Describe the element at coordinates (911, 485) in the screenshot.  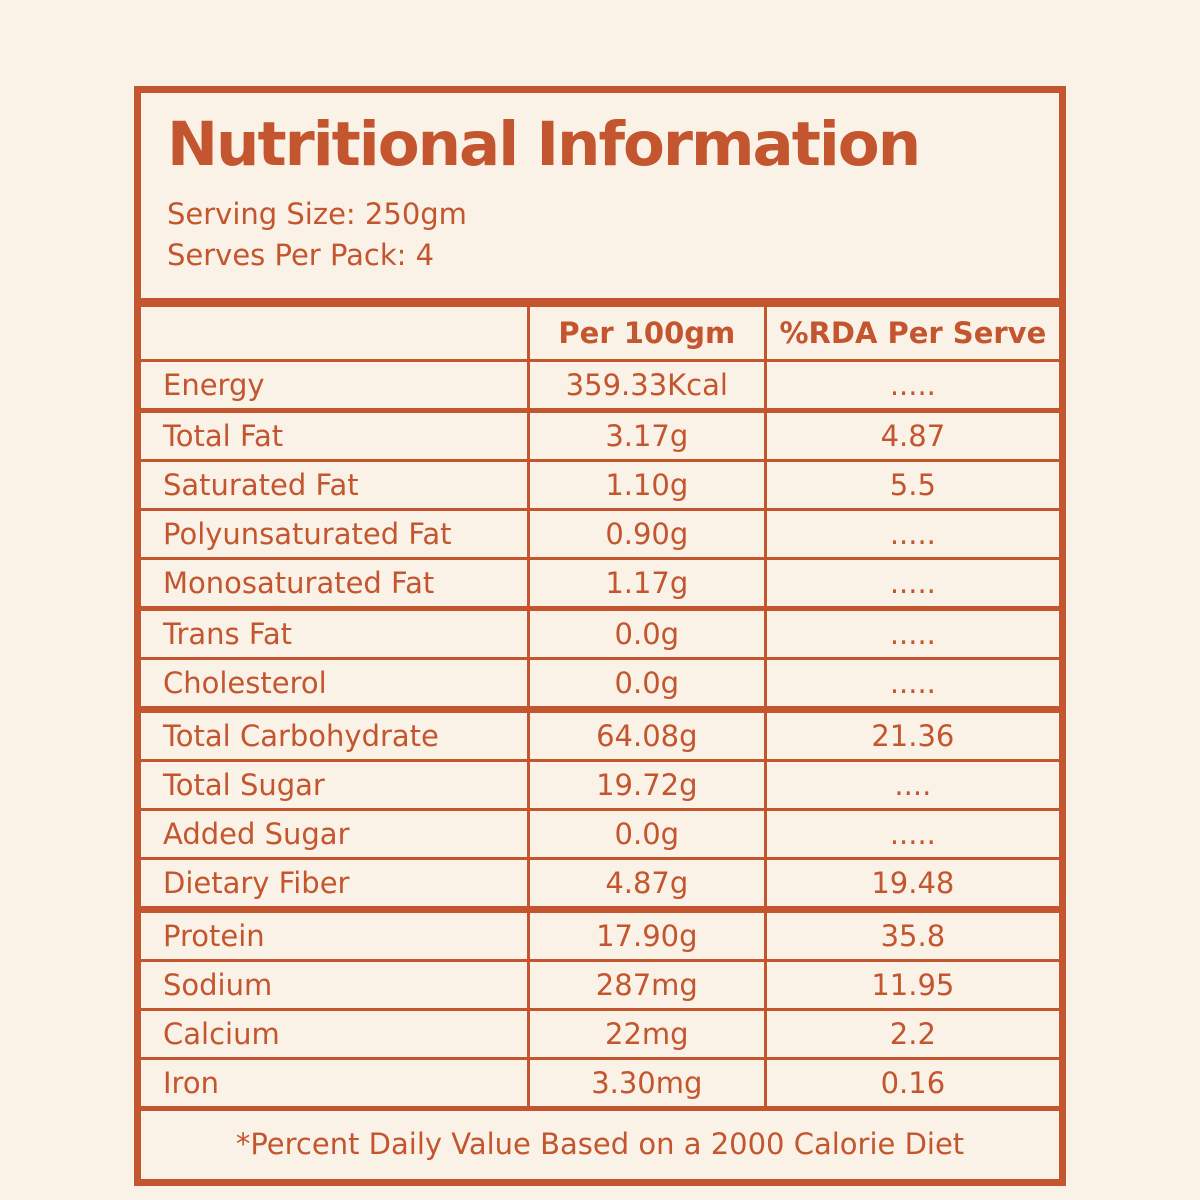
I see `row-rda-per-serve: 5.5` at that location.